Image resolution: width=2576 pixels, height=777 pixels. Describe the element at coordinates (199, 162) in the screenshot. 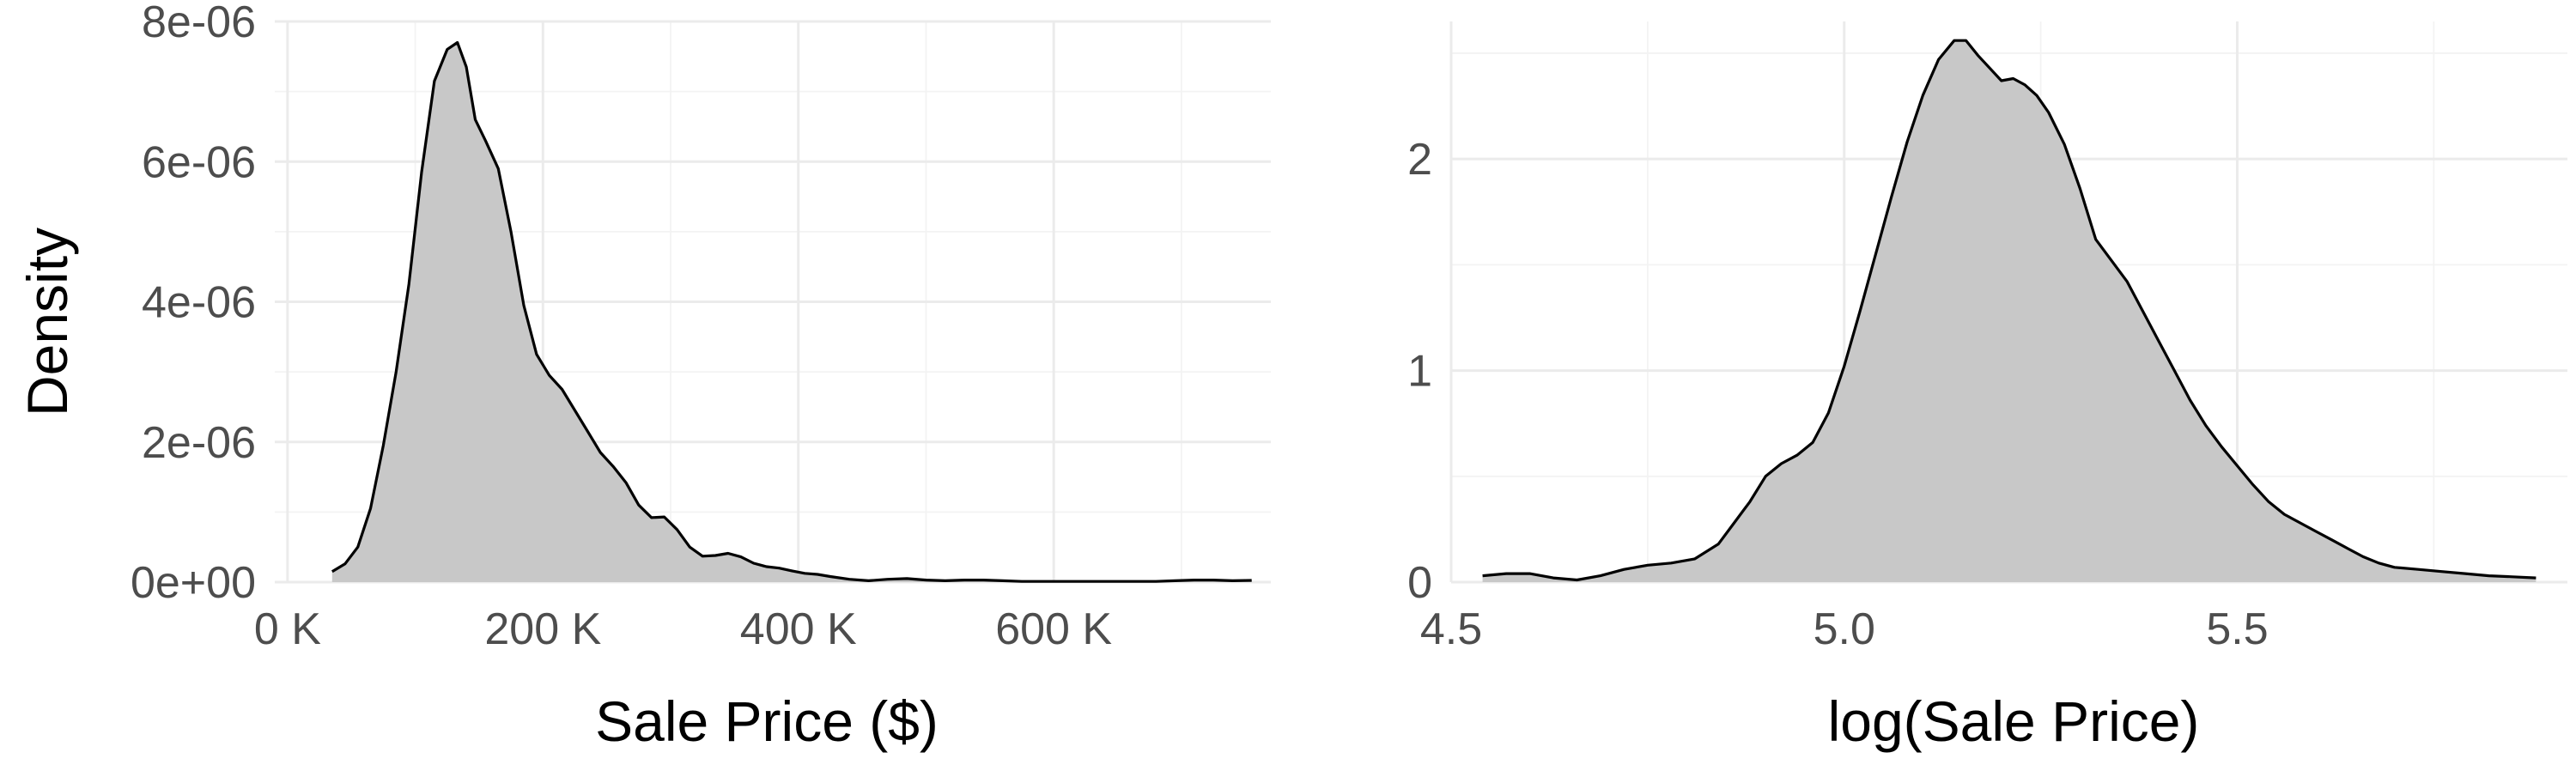

I see `y-tick-label: 6e-06` at that location.